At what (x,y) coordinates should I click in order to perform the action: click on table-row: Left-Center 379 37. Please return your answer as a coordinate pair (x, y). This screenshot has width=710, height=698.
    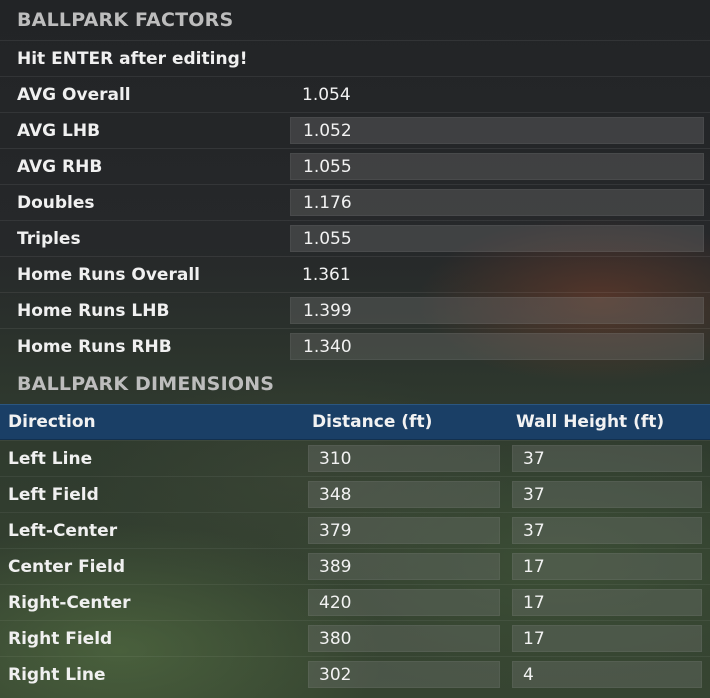
    Looking at the image, I should click on (355, 530).